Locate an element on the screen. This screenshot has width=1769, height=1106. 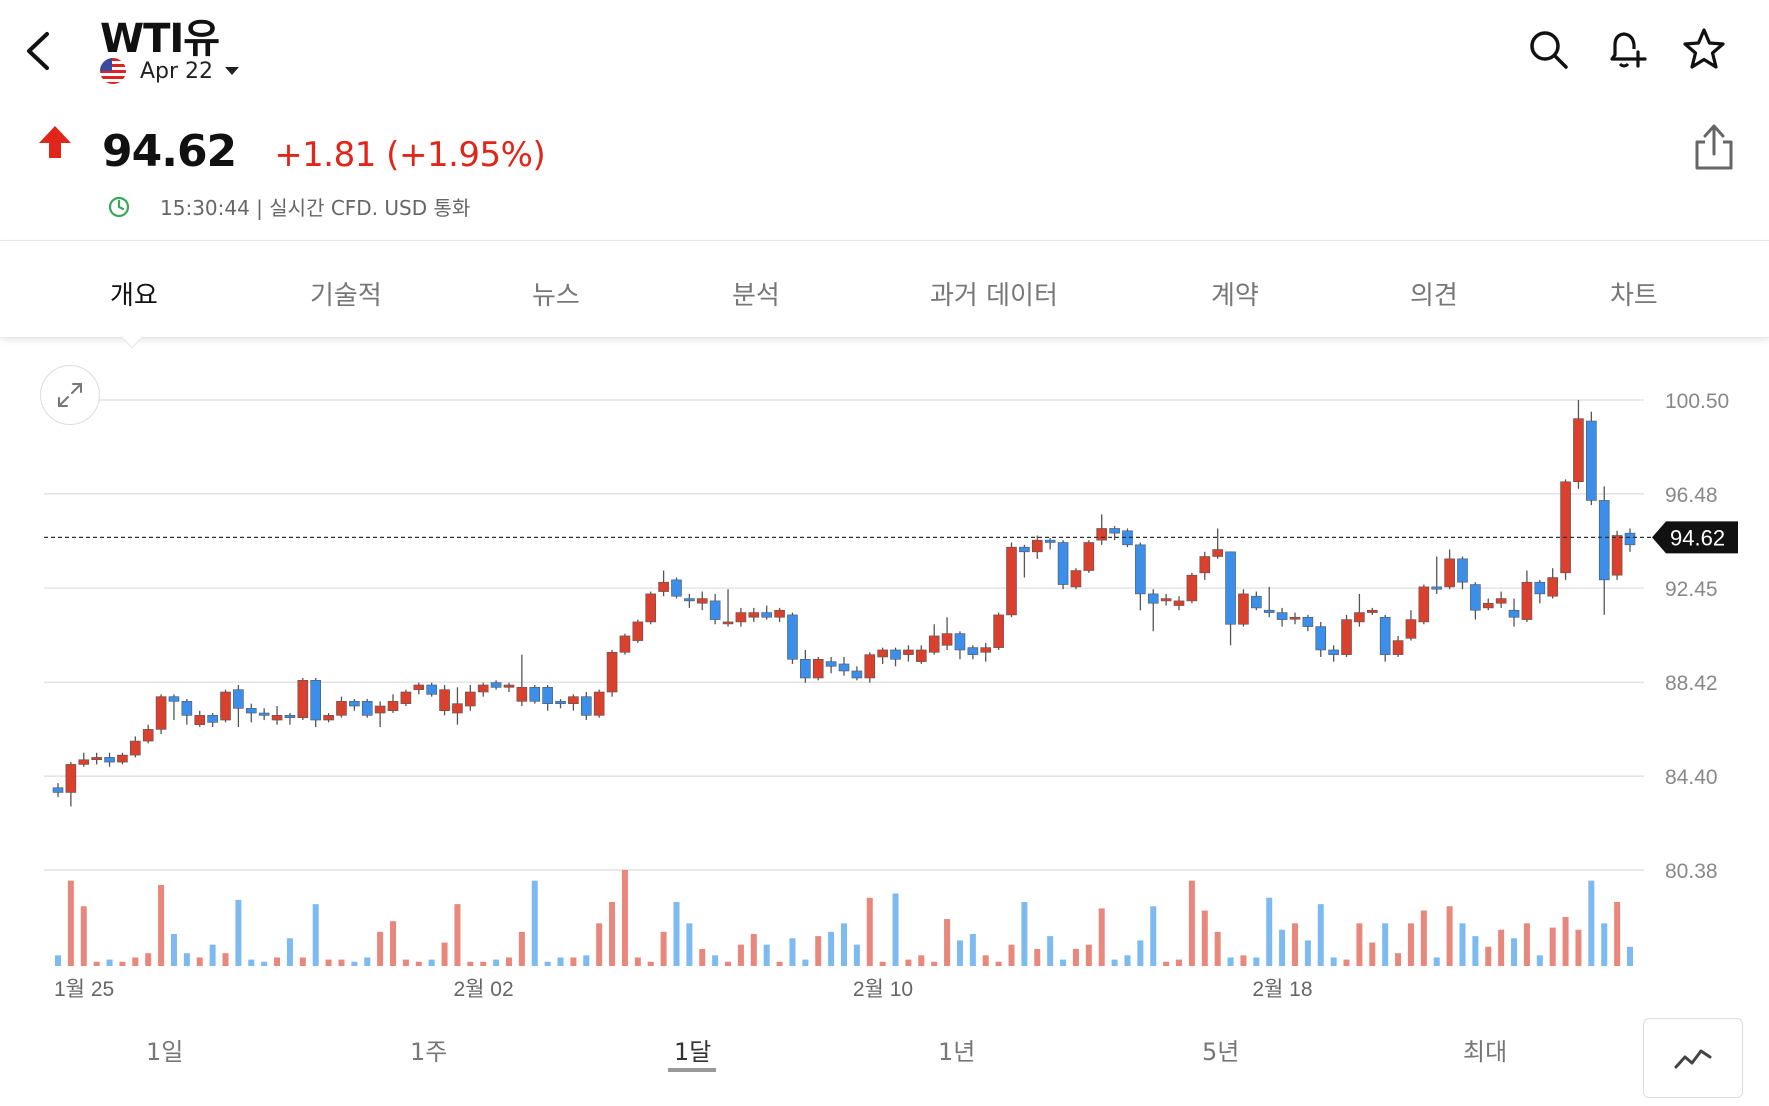
range-1m: 1달 is located at coordinates (693, 1052).